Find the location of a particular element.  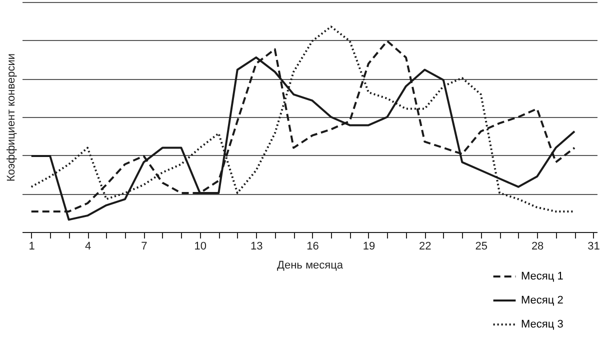

x-tick-label: 25 is located at coordinates (481, 246).